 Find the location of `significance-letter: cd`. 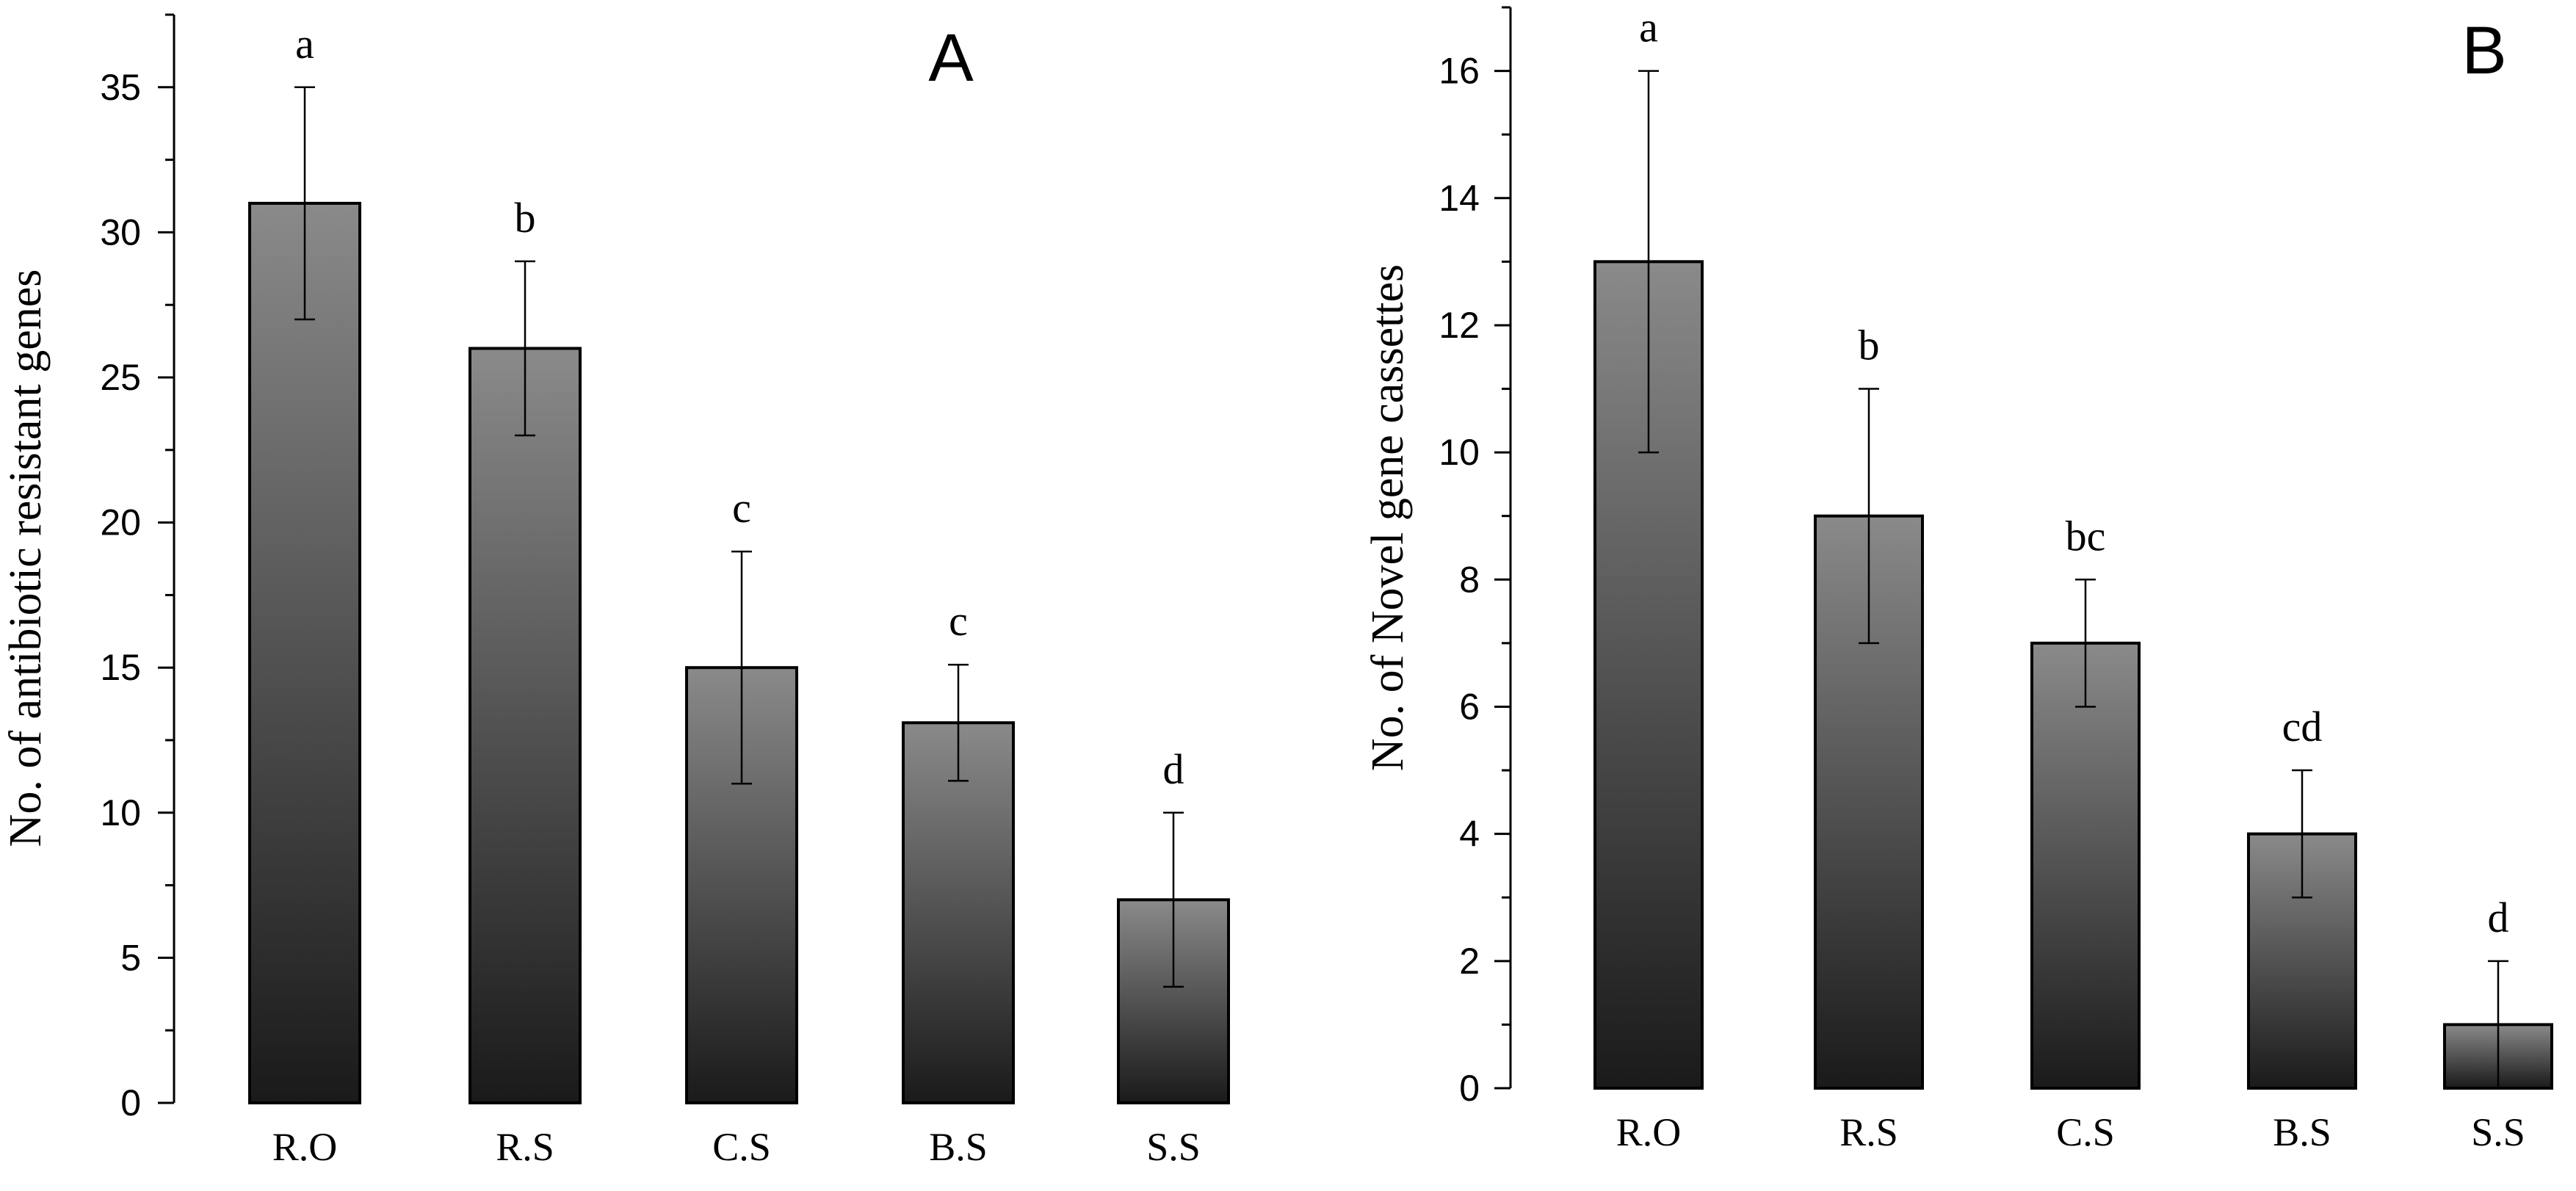

significance-letter: cd is located at coordinates (2302, 727).